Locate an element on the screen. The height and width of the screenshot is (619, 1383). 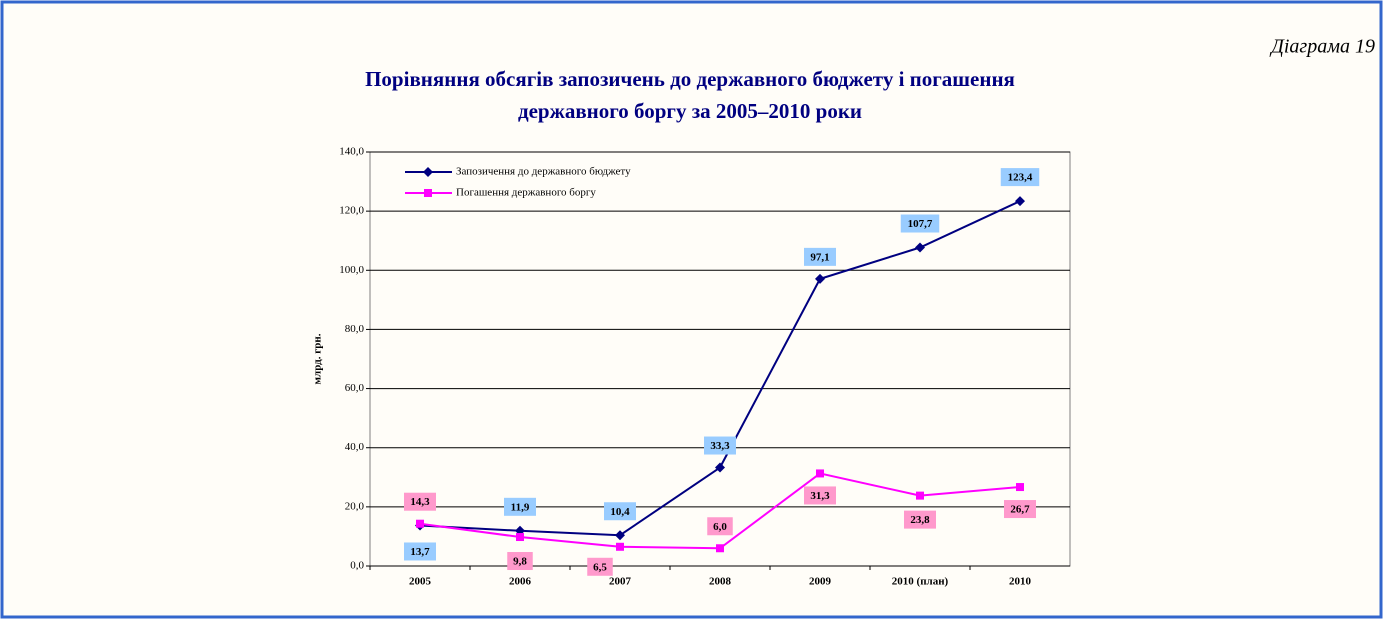
value-label: 107,7 is located at coordinates (920, 224).